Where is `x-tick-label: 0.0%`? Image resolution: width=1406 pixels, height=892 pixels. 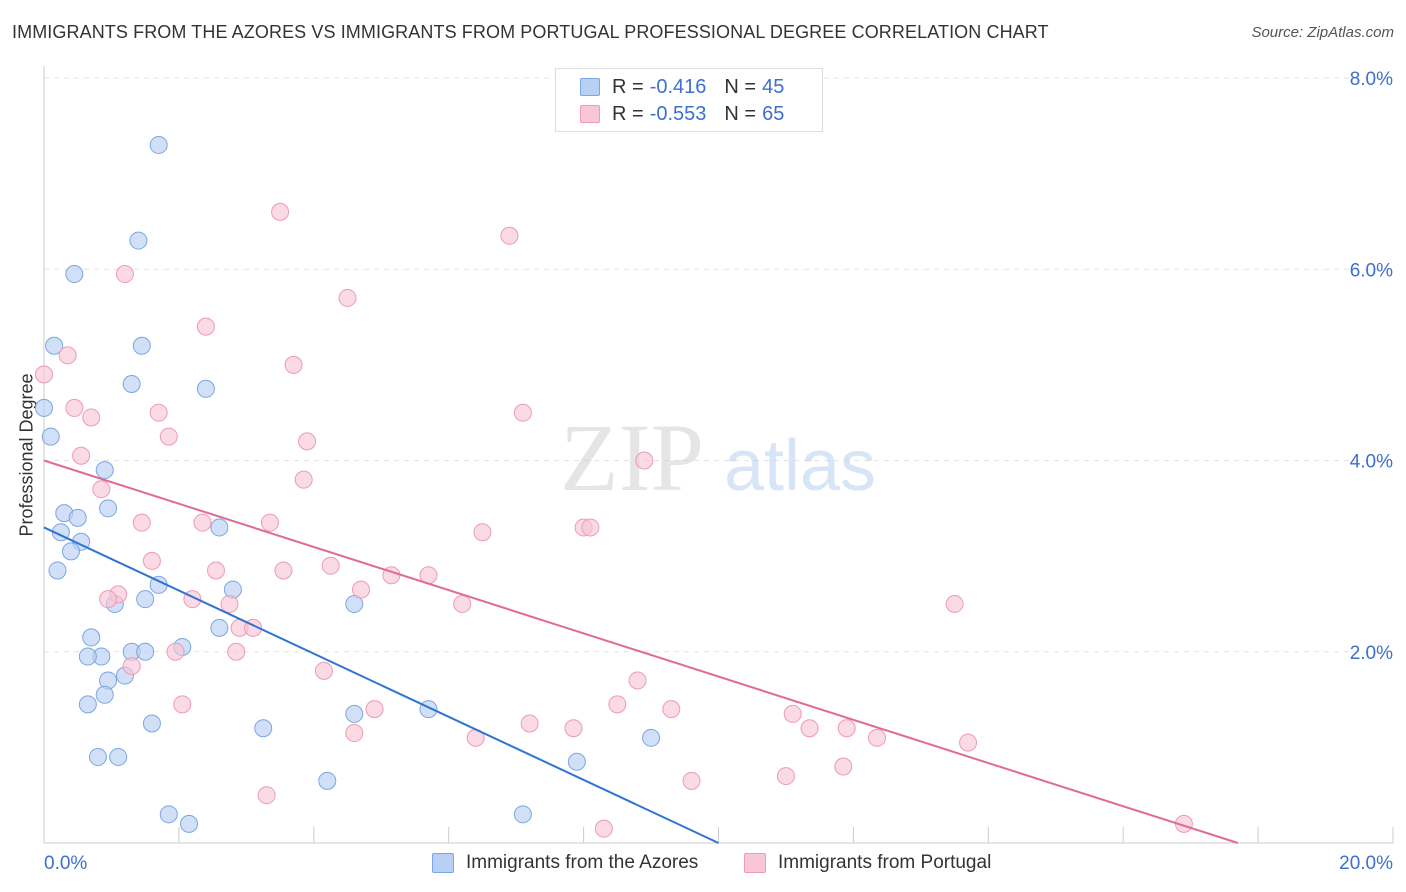
x-tick-label: 0.0% is located at coordinates (65, 863).